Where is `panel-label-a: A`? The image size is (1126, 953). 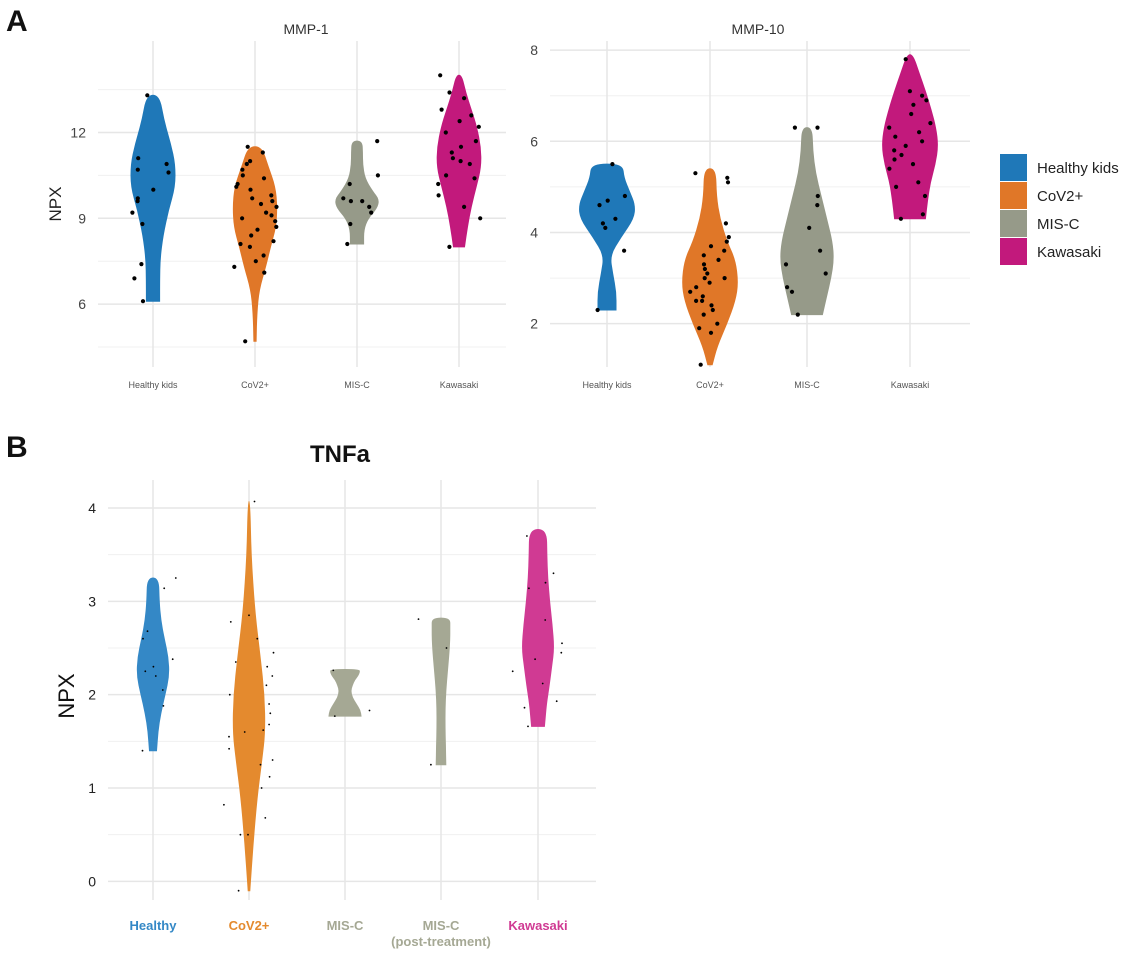 panel-label-a: A is located at coordinates (17, 21).